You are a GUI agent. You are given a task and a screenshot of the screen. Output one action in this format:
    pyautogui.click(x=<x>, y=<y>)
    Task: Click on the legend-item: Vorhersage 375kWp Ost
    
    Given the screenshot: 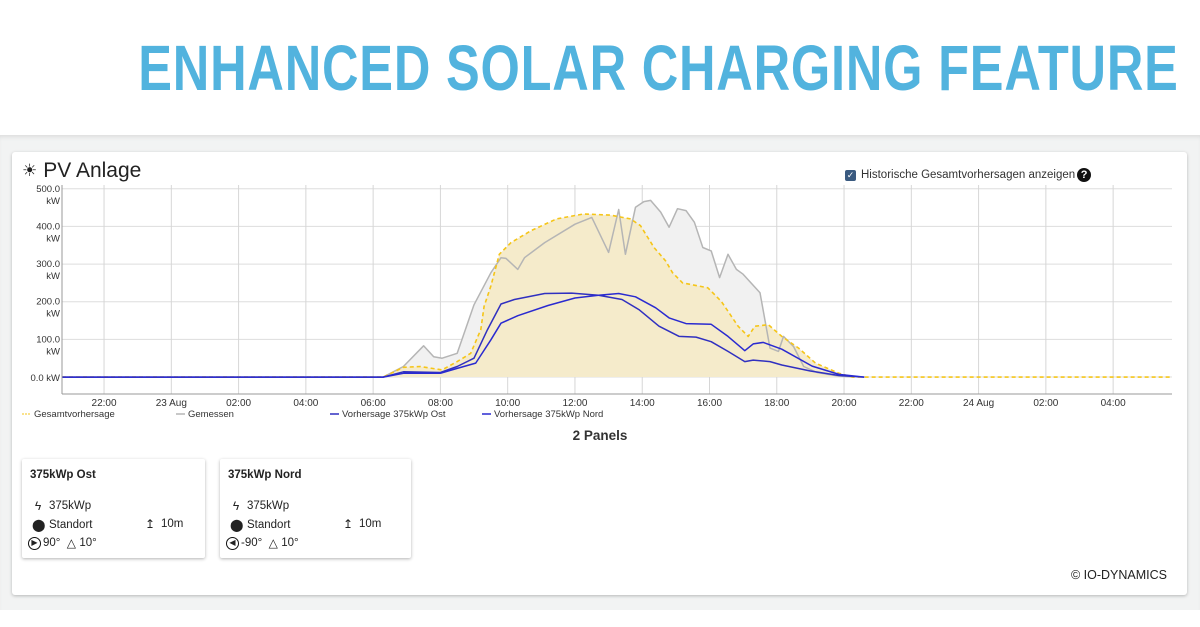 What is the action you would take?
    pyautogui.click(x=394, y=414)
    